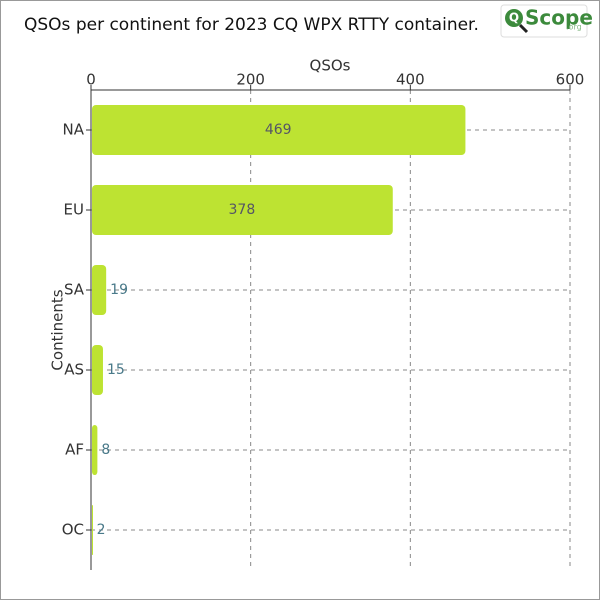  What do you see at coordinates (58, 329) in the screenshot?
I see `y-axis-label: Continents` at bounding box center [58, 329].